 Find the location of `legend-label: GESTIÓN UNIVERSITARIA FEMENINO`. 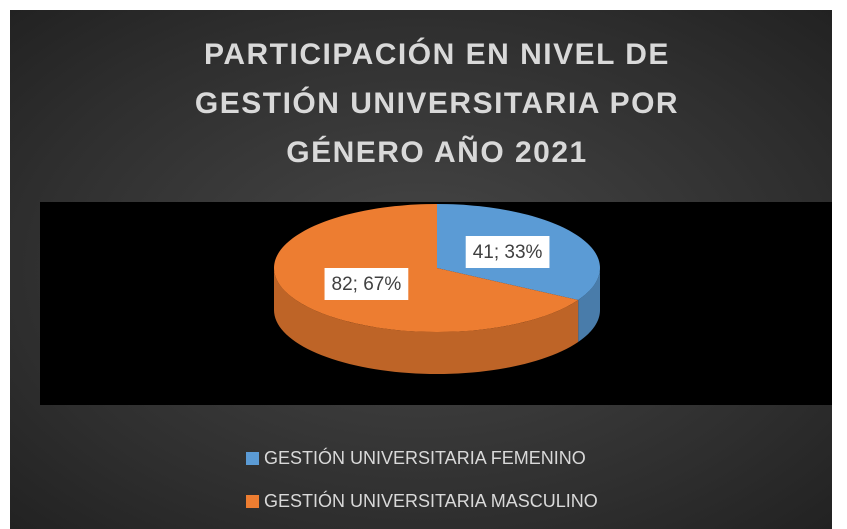

legend-label: GESTIÓN UNIVERSITARIA FEMENINO is located at coordinates (425, 457).